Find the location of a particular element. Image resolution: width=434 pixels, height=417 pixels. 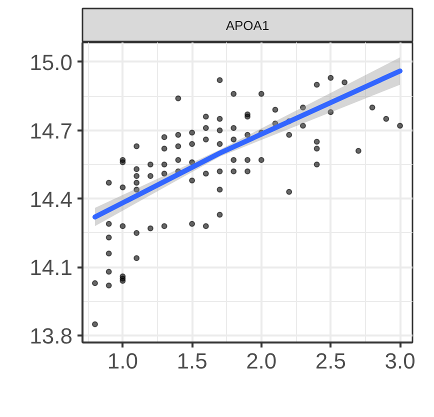

chart-title: APOA1 is located at coordinates (248, 25).